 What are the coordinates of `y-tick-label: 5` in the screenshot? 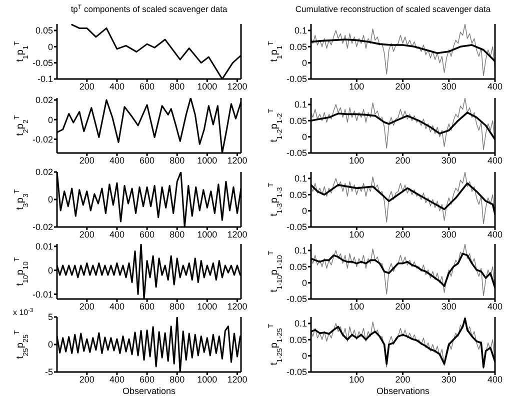 It's located at (50, 317).